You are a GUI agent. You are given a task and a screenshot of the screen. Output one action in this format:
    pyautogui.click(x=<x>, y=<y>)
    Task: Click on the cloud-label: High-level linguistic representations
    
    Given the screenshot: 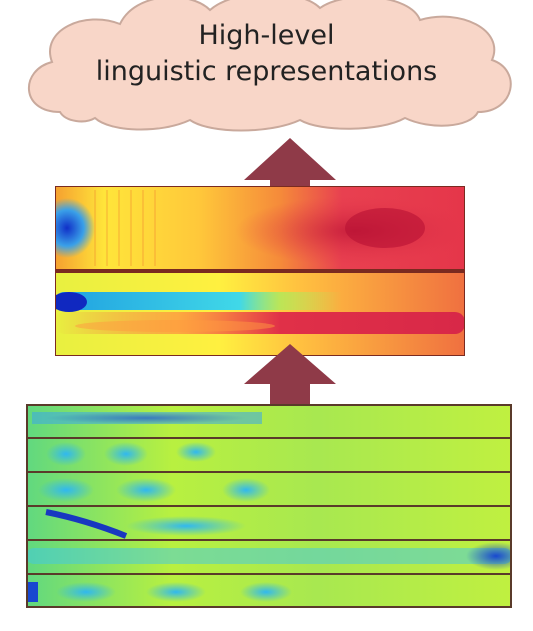 What is the action you would take?
    pyautogui.click(x=266, y=54)
    